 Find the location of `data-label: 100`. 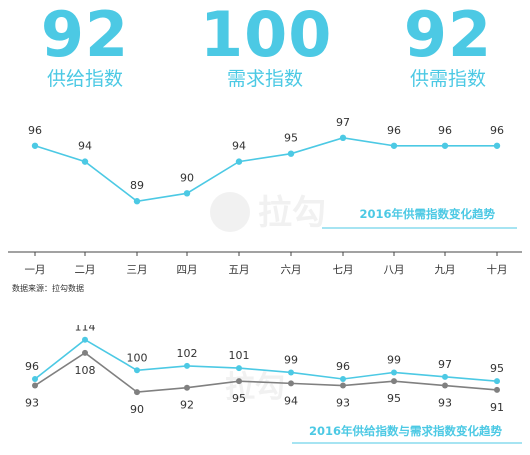

data-label: 100 is located at coordinates (137, 357).